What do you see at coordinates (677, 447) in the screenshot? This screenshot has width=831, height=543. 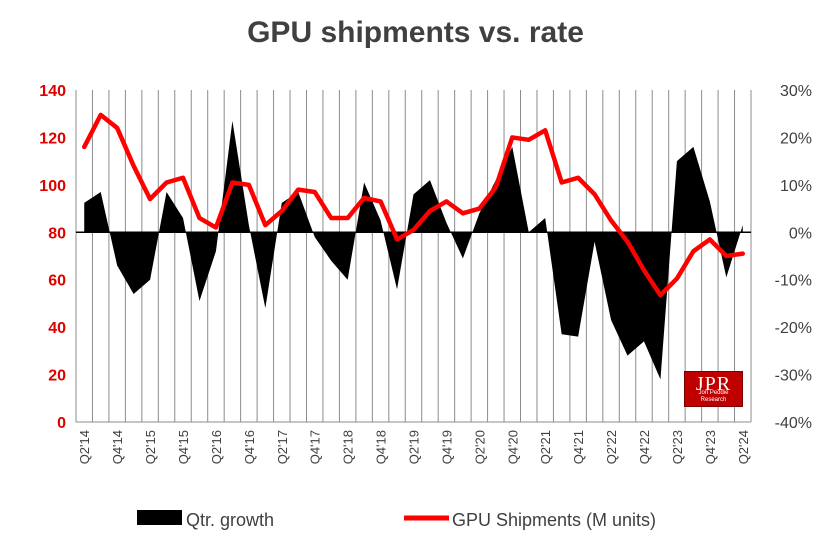 I see `x-tick-label: Q2'23` at bounding box center [677, 447].